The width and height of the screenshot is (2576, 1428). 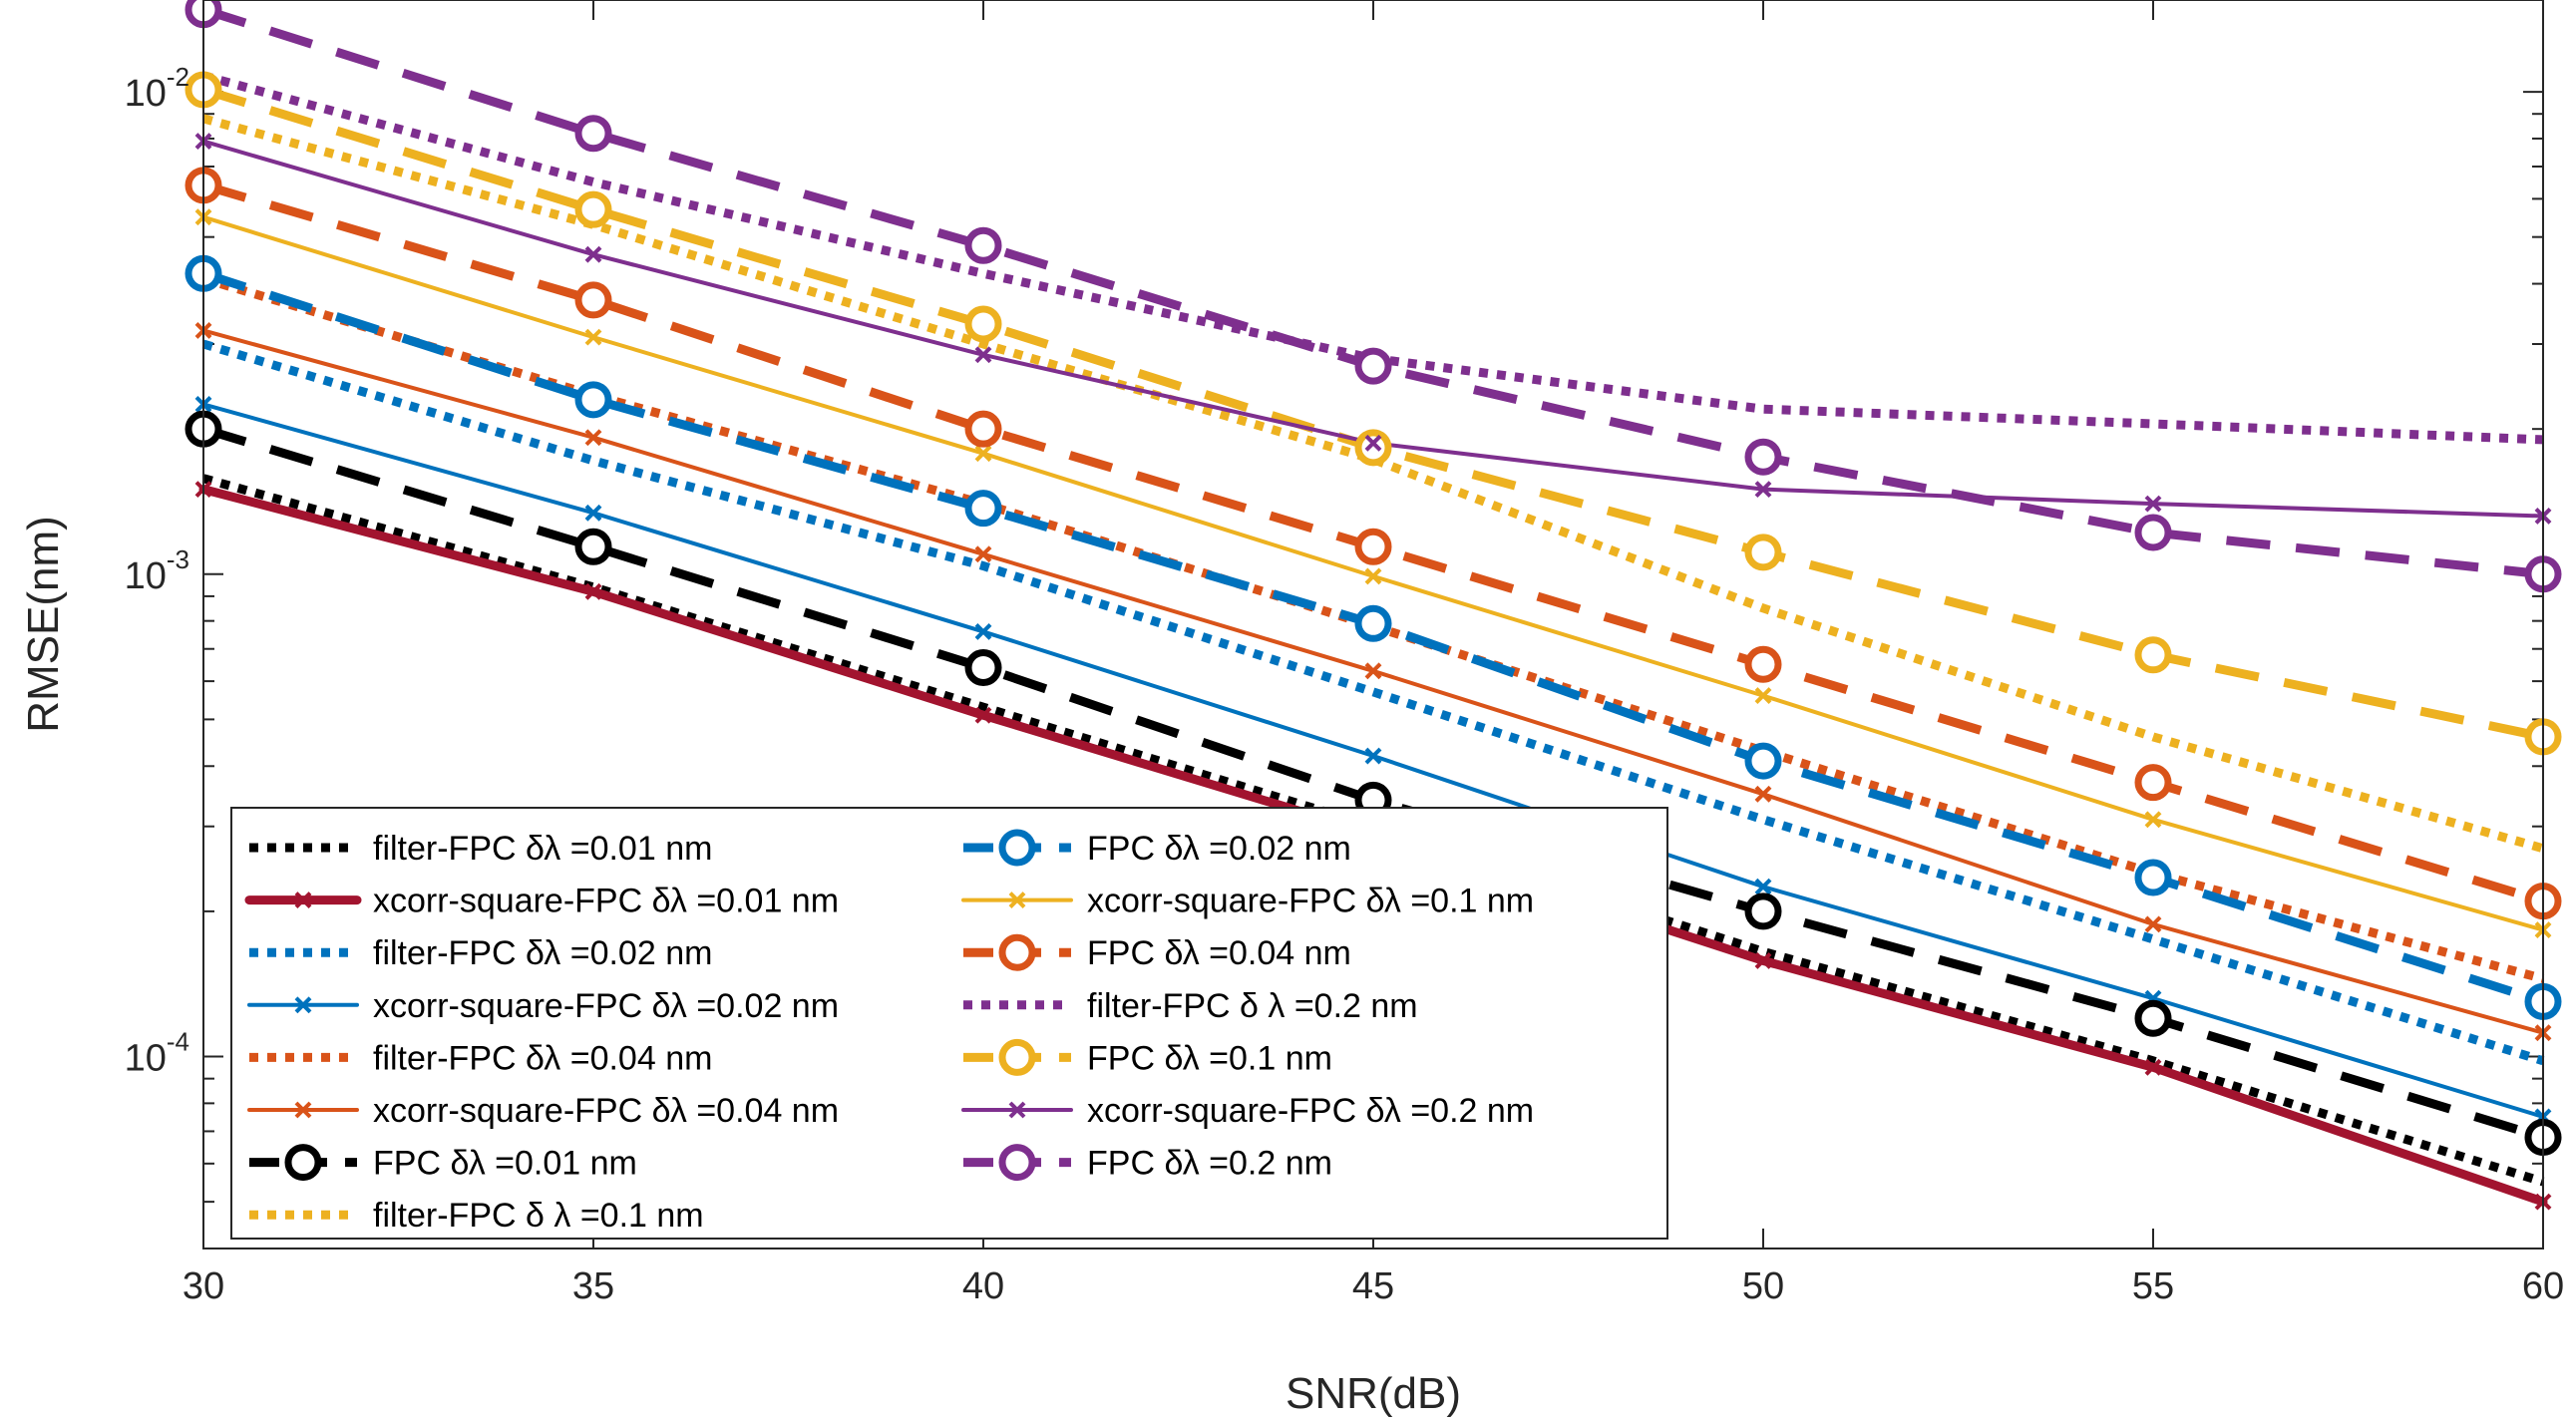 What do you see at coordinates (1209, 1164) in the screenshot?
I see `legend-label-14: FPC δλ =0.2 nm` at bounding box center [1209, 1164].